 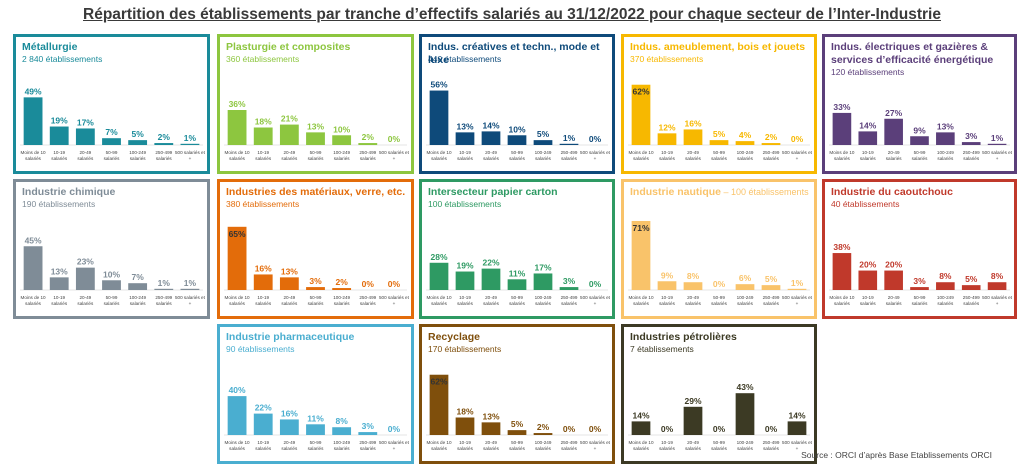 What do you see at coordinates (666, 127) in the screenshot?
I see `data-label: 12%` at bounding box center [666, 127].